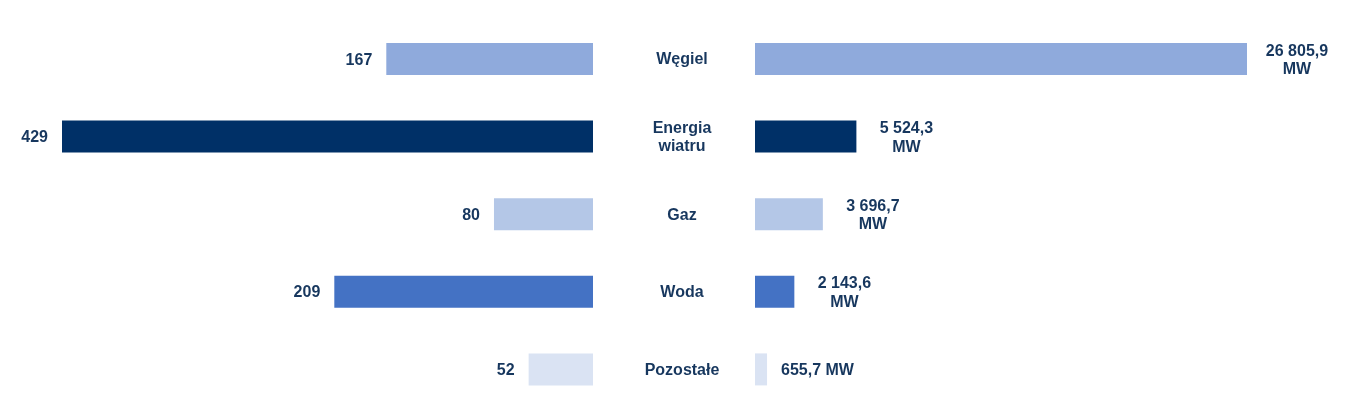 The width and height of the screenshot is (1353, 408). I want to click on y-tick-label: Woda, so click(682, 292).